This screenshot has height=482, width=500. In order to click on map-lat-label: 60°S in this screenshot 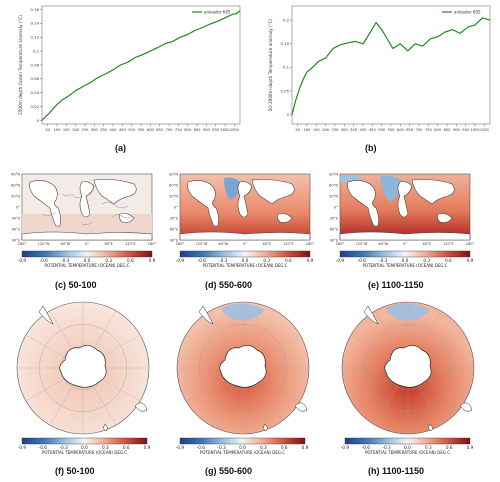, I will do `click(174, 230)`.